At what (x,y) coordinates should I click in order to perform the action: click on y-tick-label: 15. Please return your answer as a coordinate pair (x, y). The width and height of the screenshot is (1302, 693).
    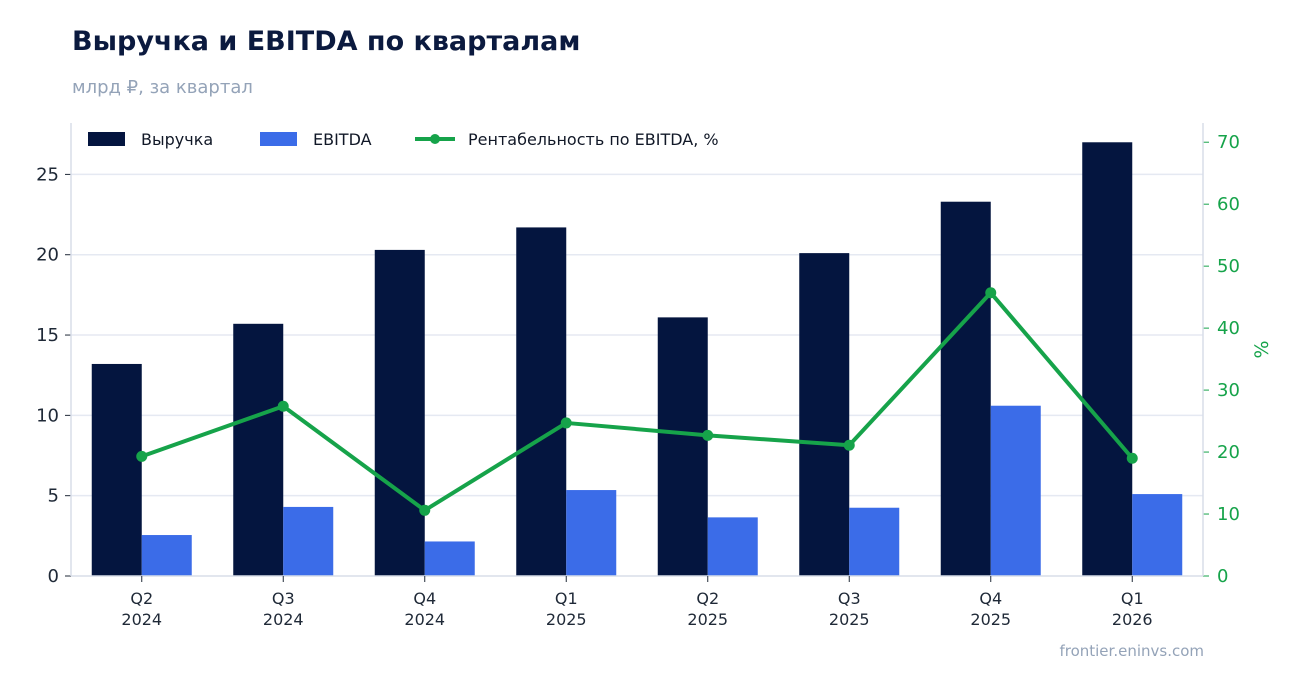
    Looking at the image, I should click on (47, 335).